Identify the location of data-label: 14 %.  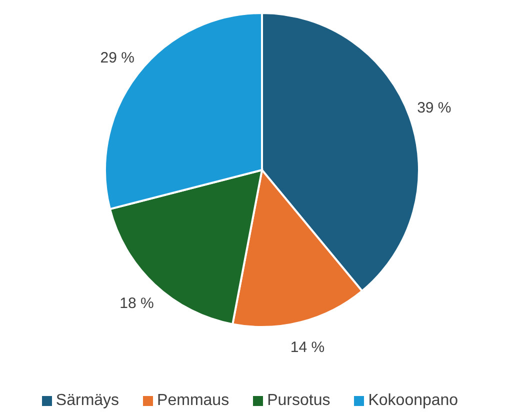
(307, 347).